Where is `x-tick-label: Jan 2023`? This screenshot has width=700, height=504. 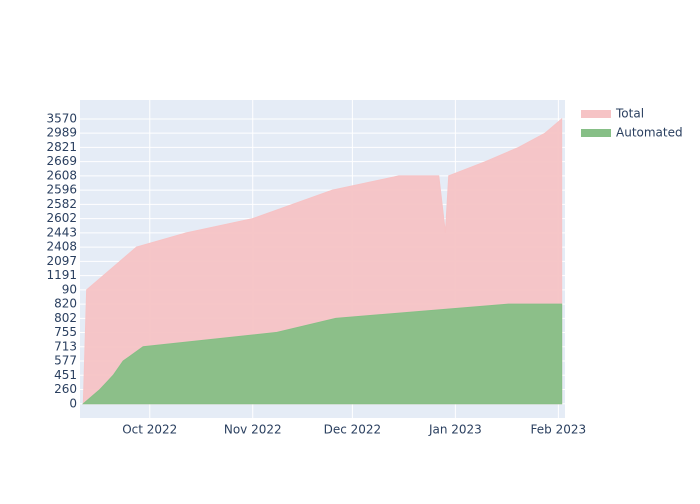
x-tick-label: Jan 2023 is located at coordinates (455, 430).